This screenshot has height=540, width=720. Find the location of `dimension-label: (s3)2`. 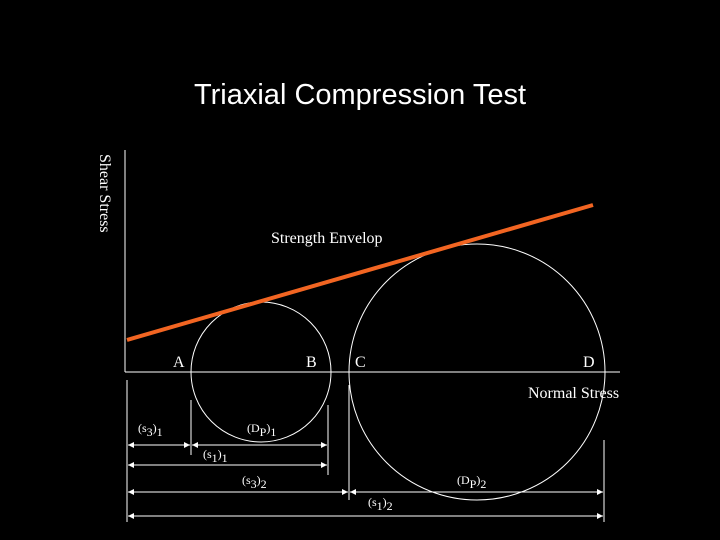

dimension-label: (s3)2 is located at coordinates (254, 482).